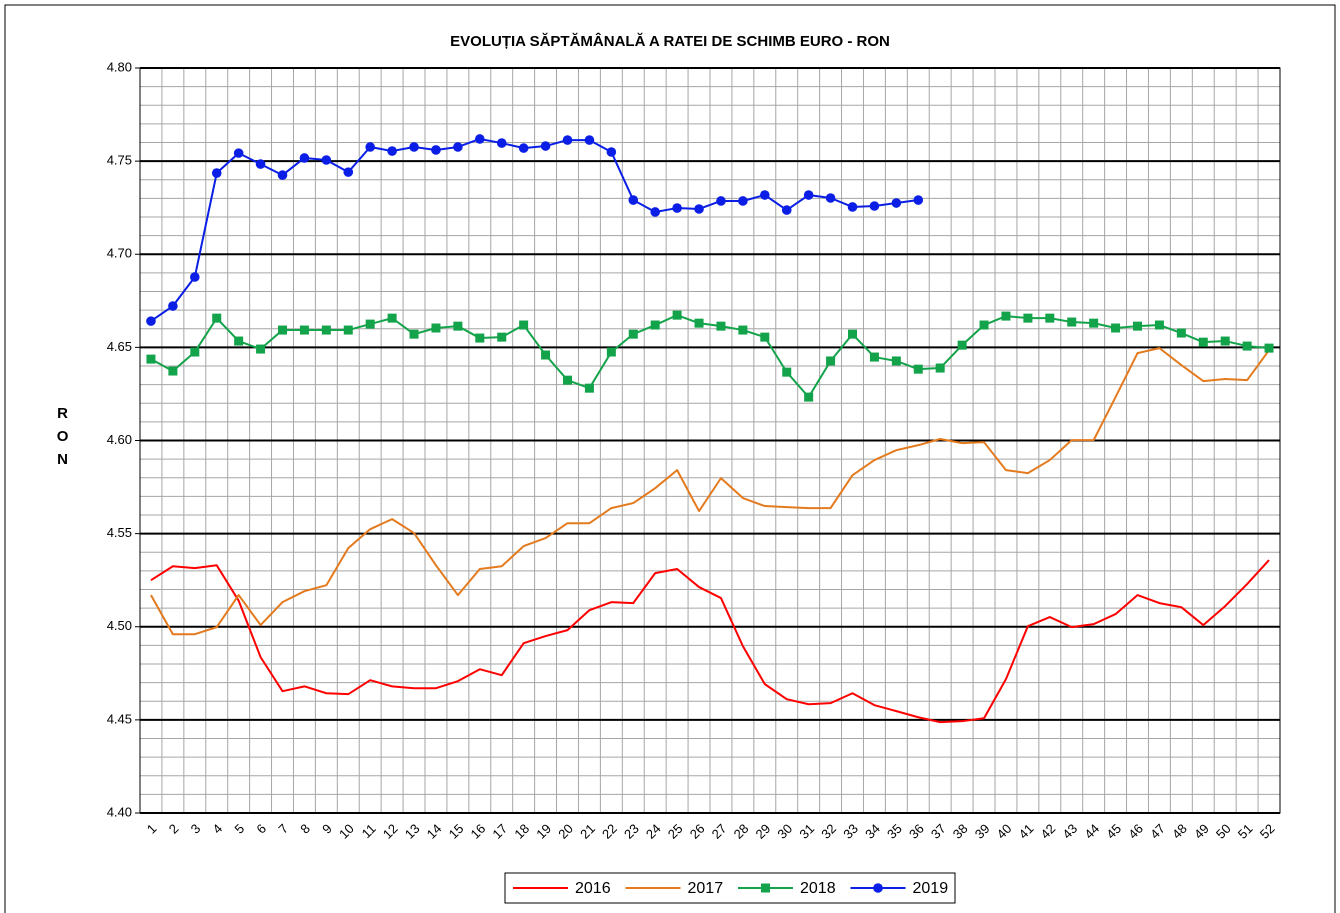 The image size is (1340, 913). I want to click on y-tick-label: 4.65, so click(119, 346).